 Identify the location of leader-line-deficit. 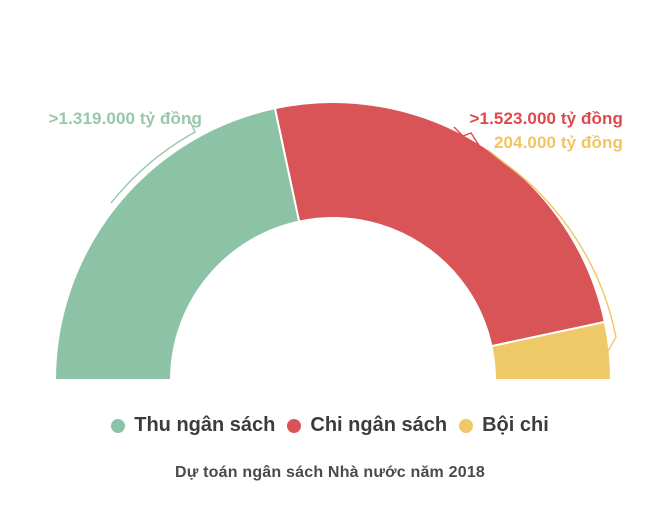
(552, 251).